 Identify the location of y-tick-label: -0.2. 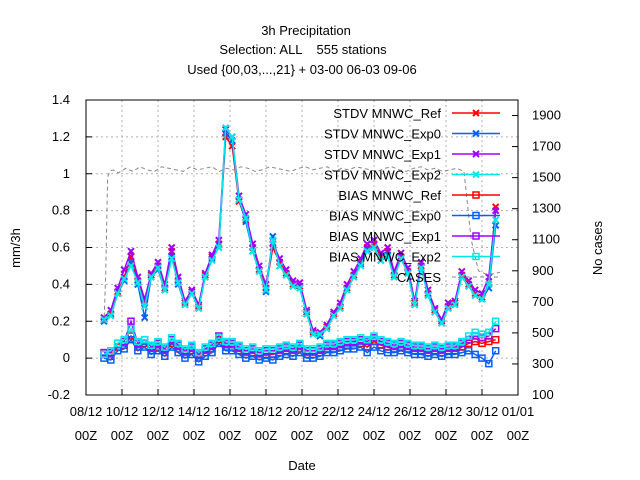
(59, 394).